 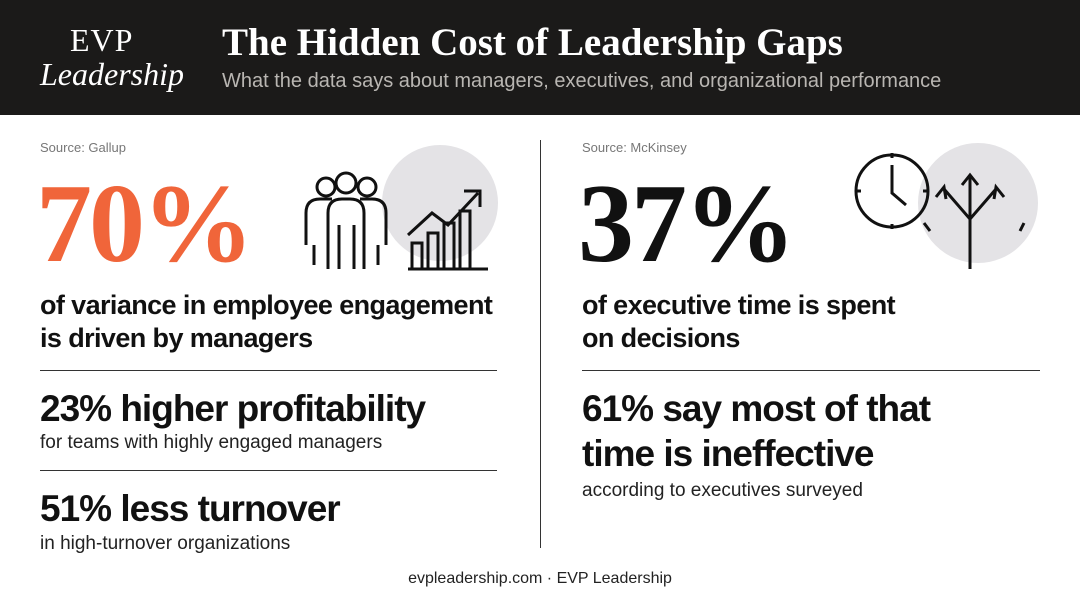 What do you see at coordinates (102, 40) in the screenshot?
I see `logo-text: EVP` at bounding box center [102, 40].